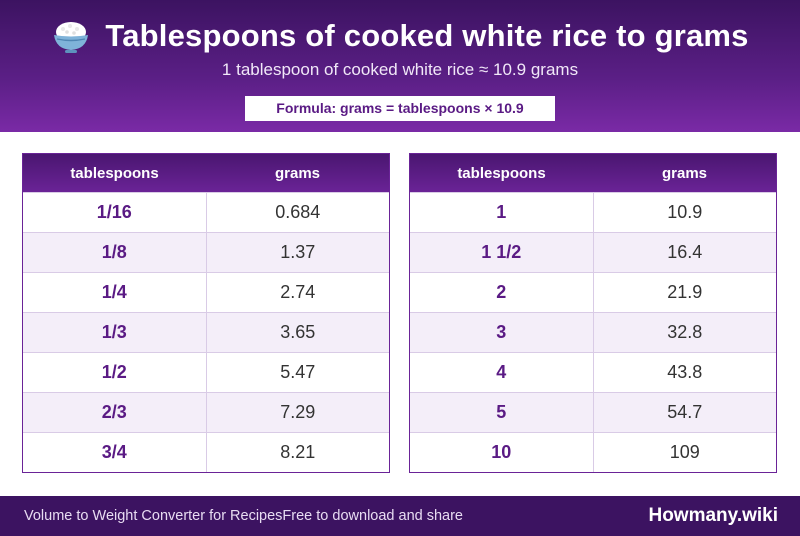 This screenshot has width=800, height=536. What do you see at coordinates (114, 332) in the screenshot?
I see `tablespoons-cell: 1/3` at bounding box center [114, 332].